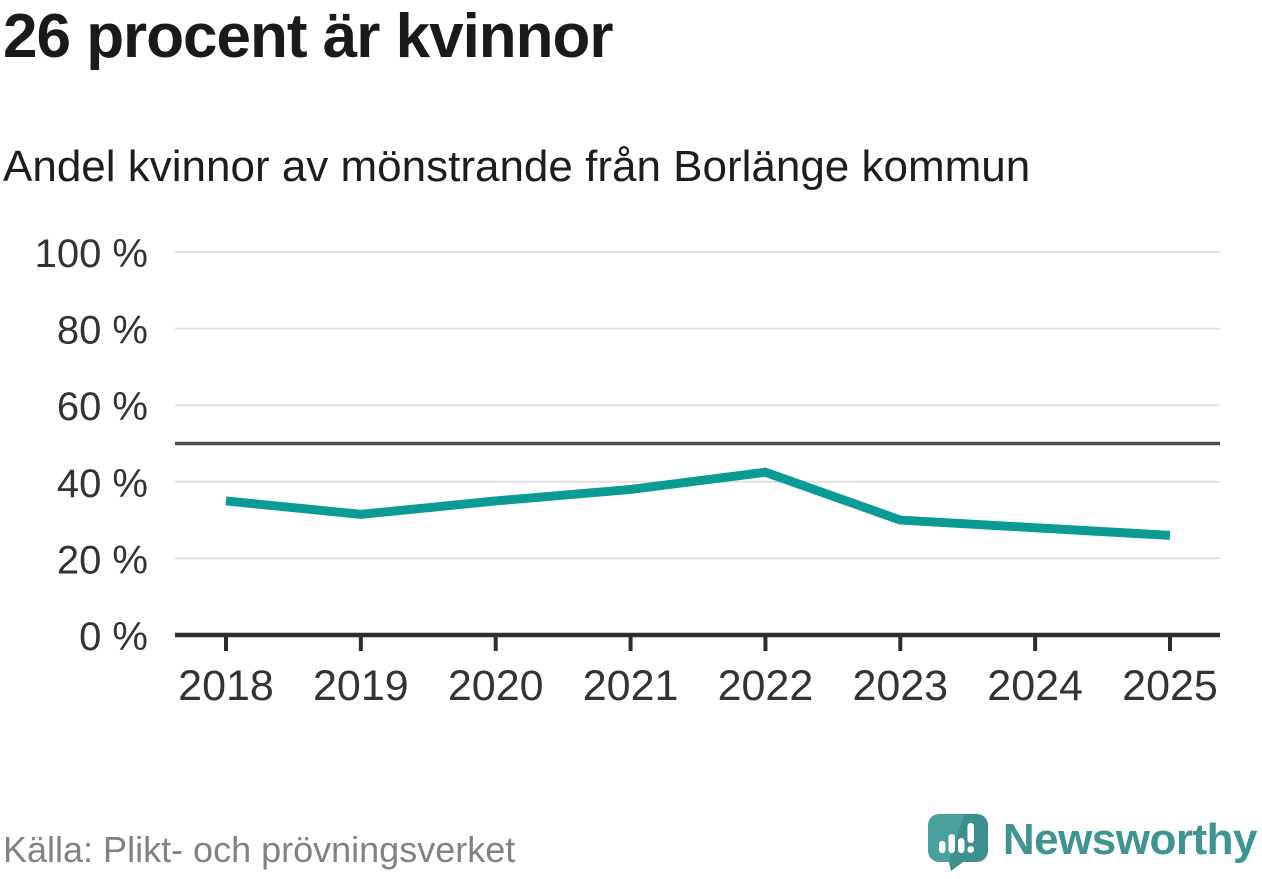 The image size is (1262, 879). What do you see at coordinates (1130, 839) in the screenshot?
I see `newsworthy-wordmark: Newsworthy` at bounding box center [1130, 839].